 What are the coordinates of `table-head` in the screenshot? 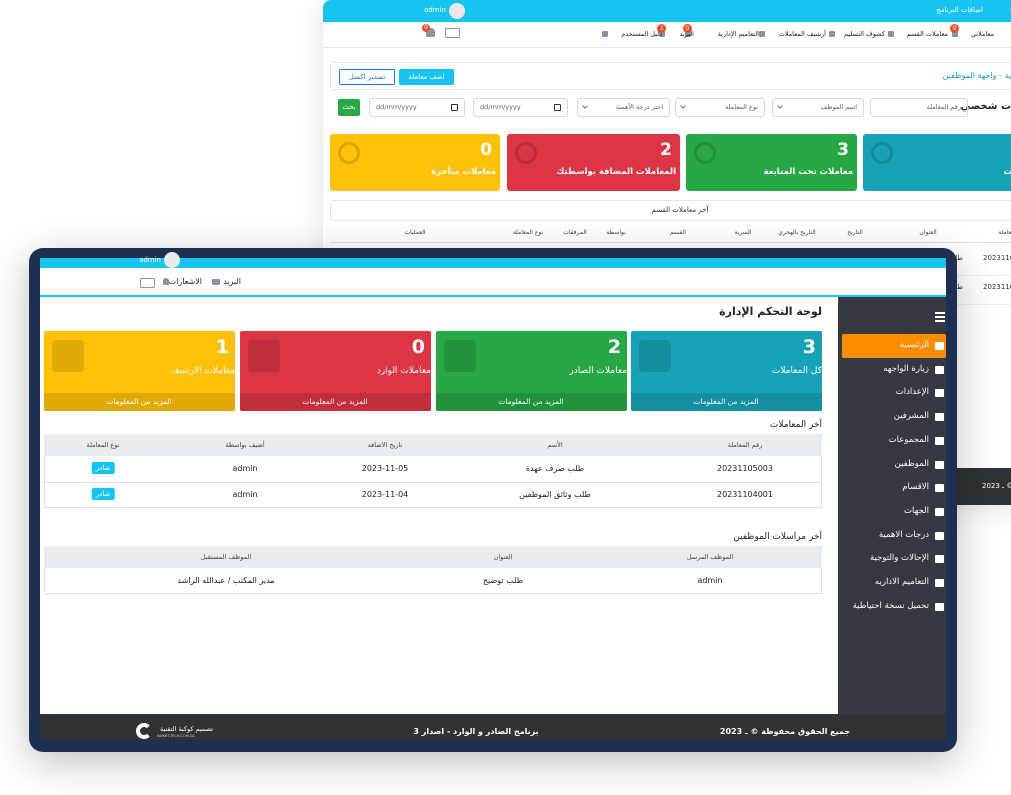 It's located at (433, 445).